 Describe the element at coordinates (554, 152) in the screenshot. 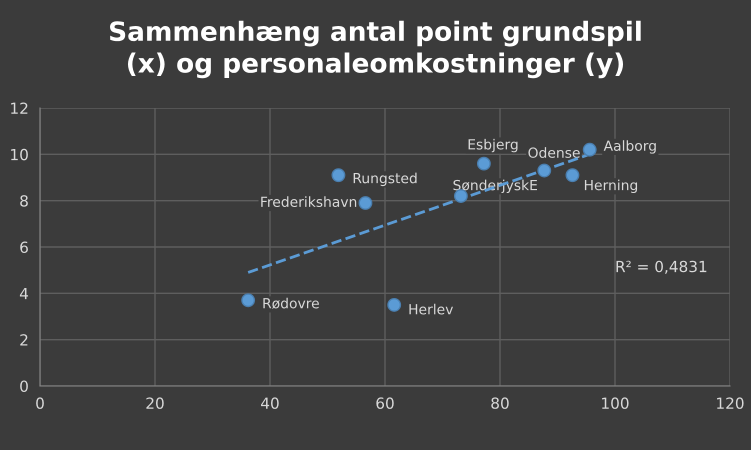

I see `annotation: Odense` at that location.